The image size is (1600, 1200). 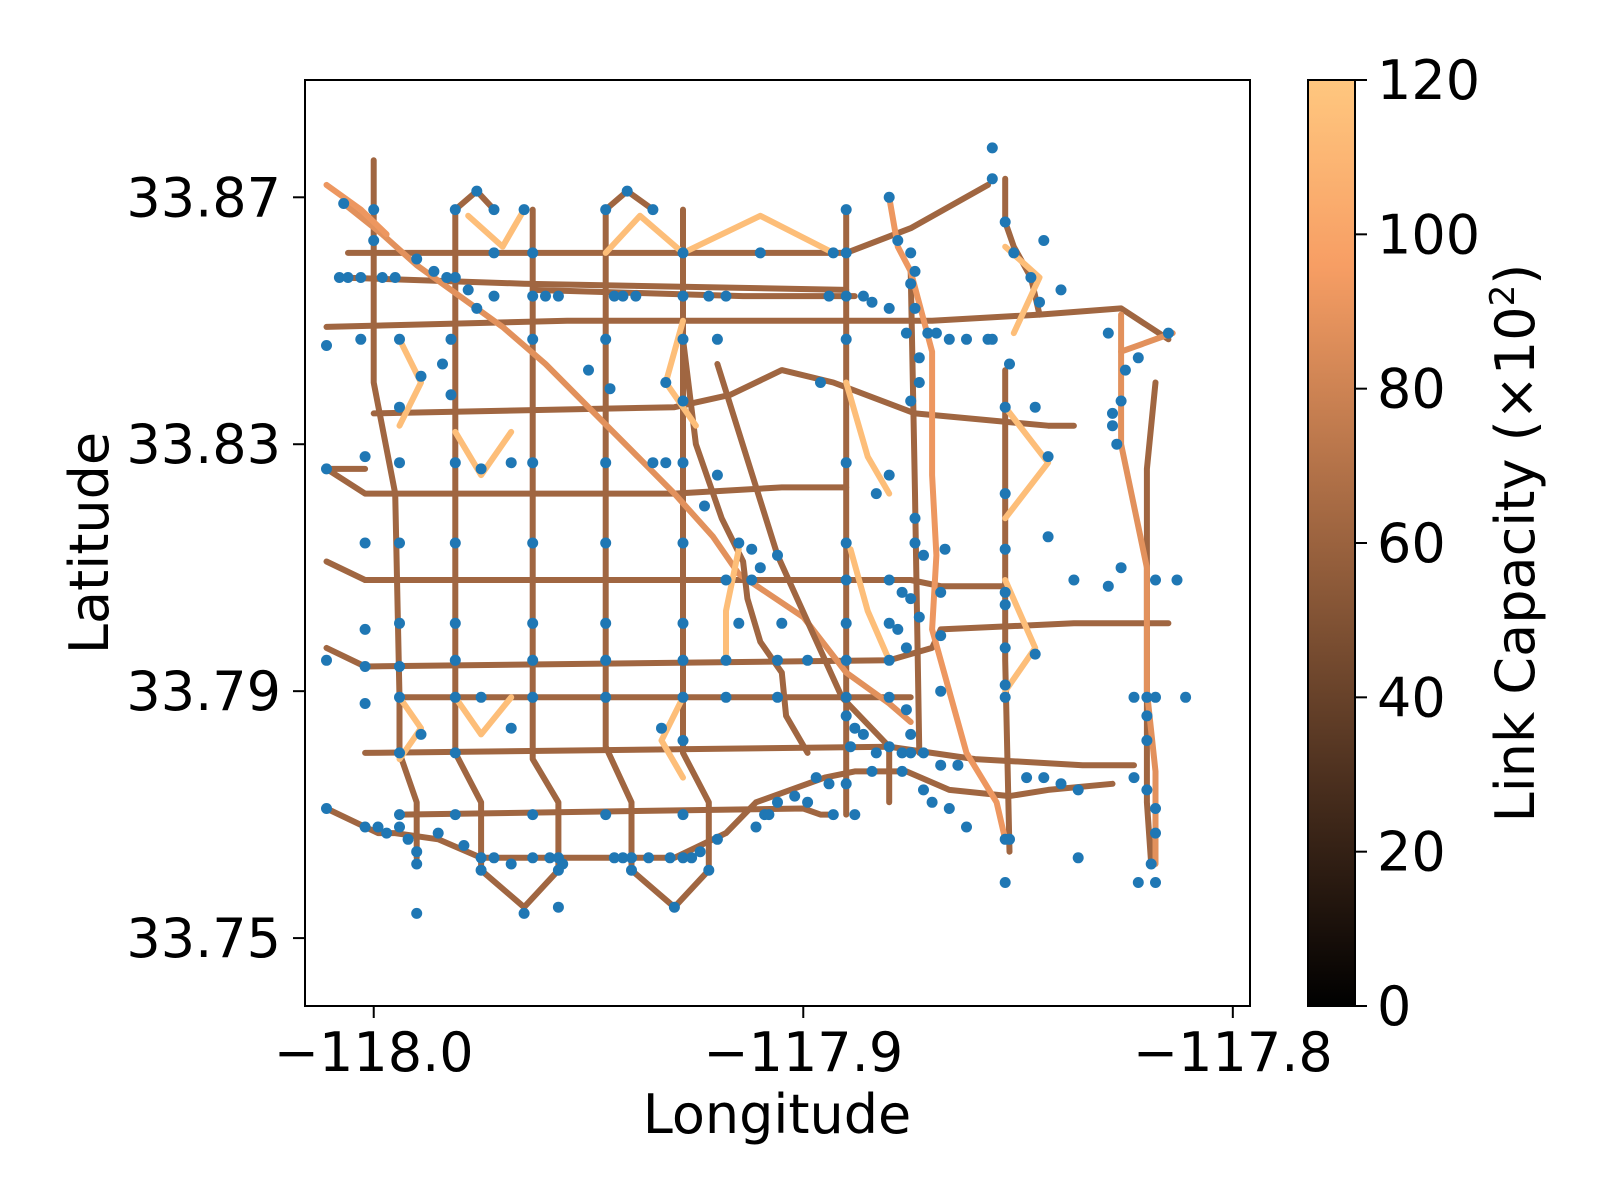 What do you see at coordinates (803, 1052) in the screenshot?
I see `x-tick-label: −117.9` at bounding box center [803, 1052].